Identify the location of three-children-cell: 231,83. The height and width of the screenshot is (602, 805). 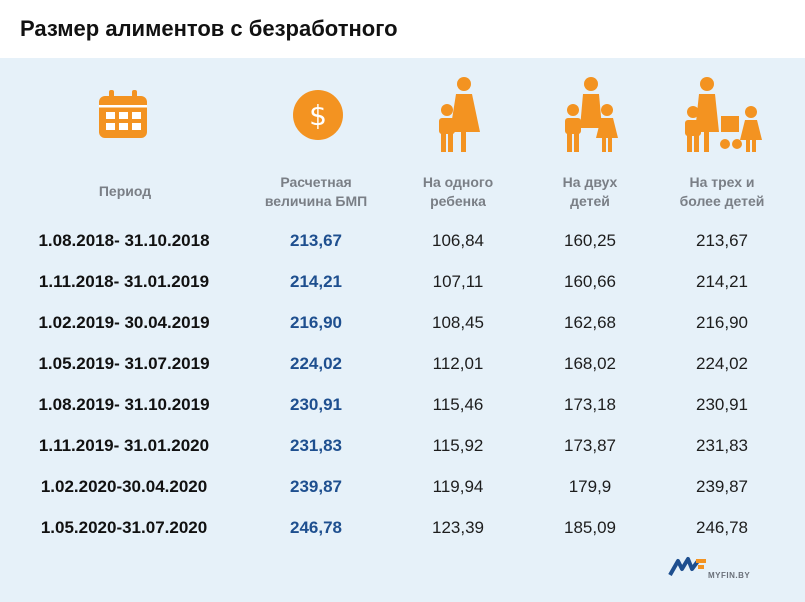
(722, 445).